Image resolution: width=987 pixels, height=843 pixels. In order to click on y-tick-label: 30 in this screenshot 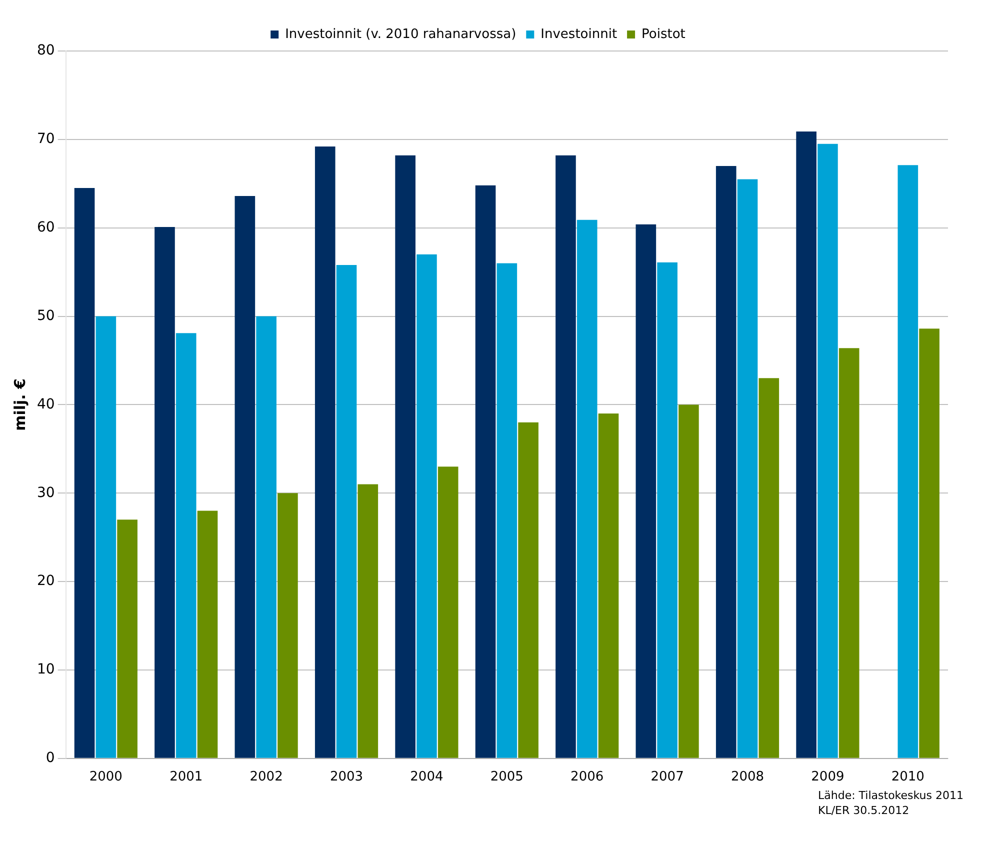, I will do `click(45, 492)`.